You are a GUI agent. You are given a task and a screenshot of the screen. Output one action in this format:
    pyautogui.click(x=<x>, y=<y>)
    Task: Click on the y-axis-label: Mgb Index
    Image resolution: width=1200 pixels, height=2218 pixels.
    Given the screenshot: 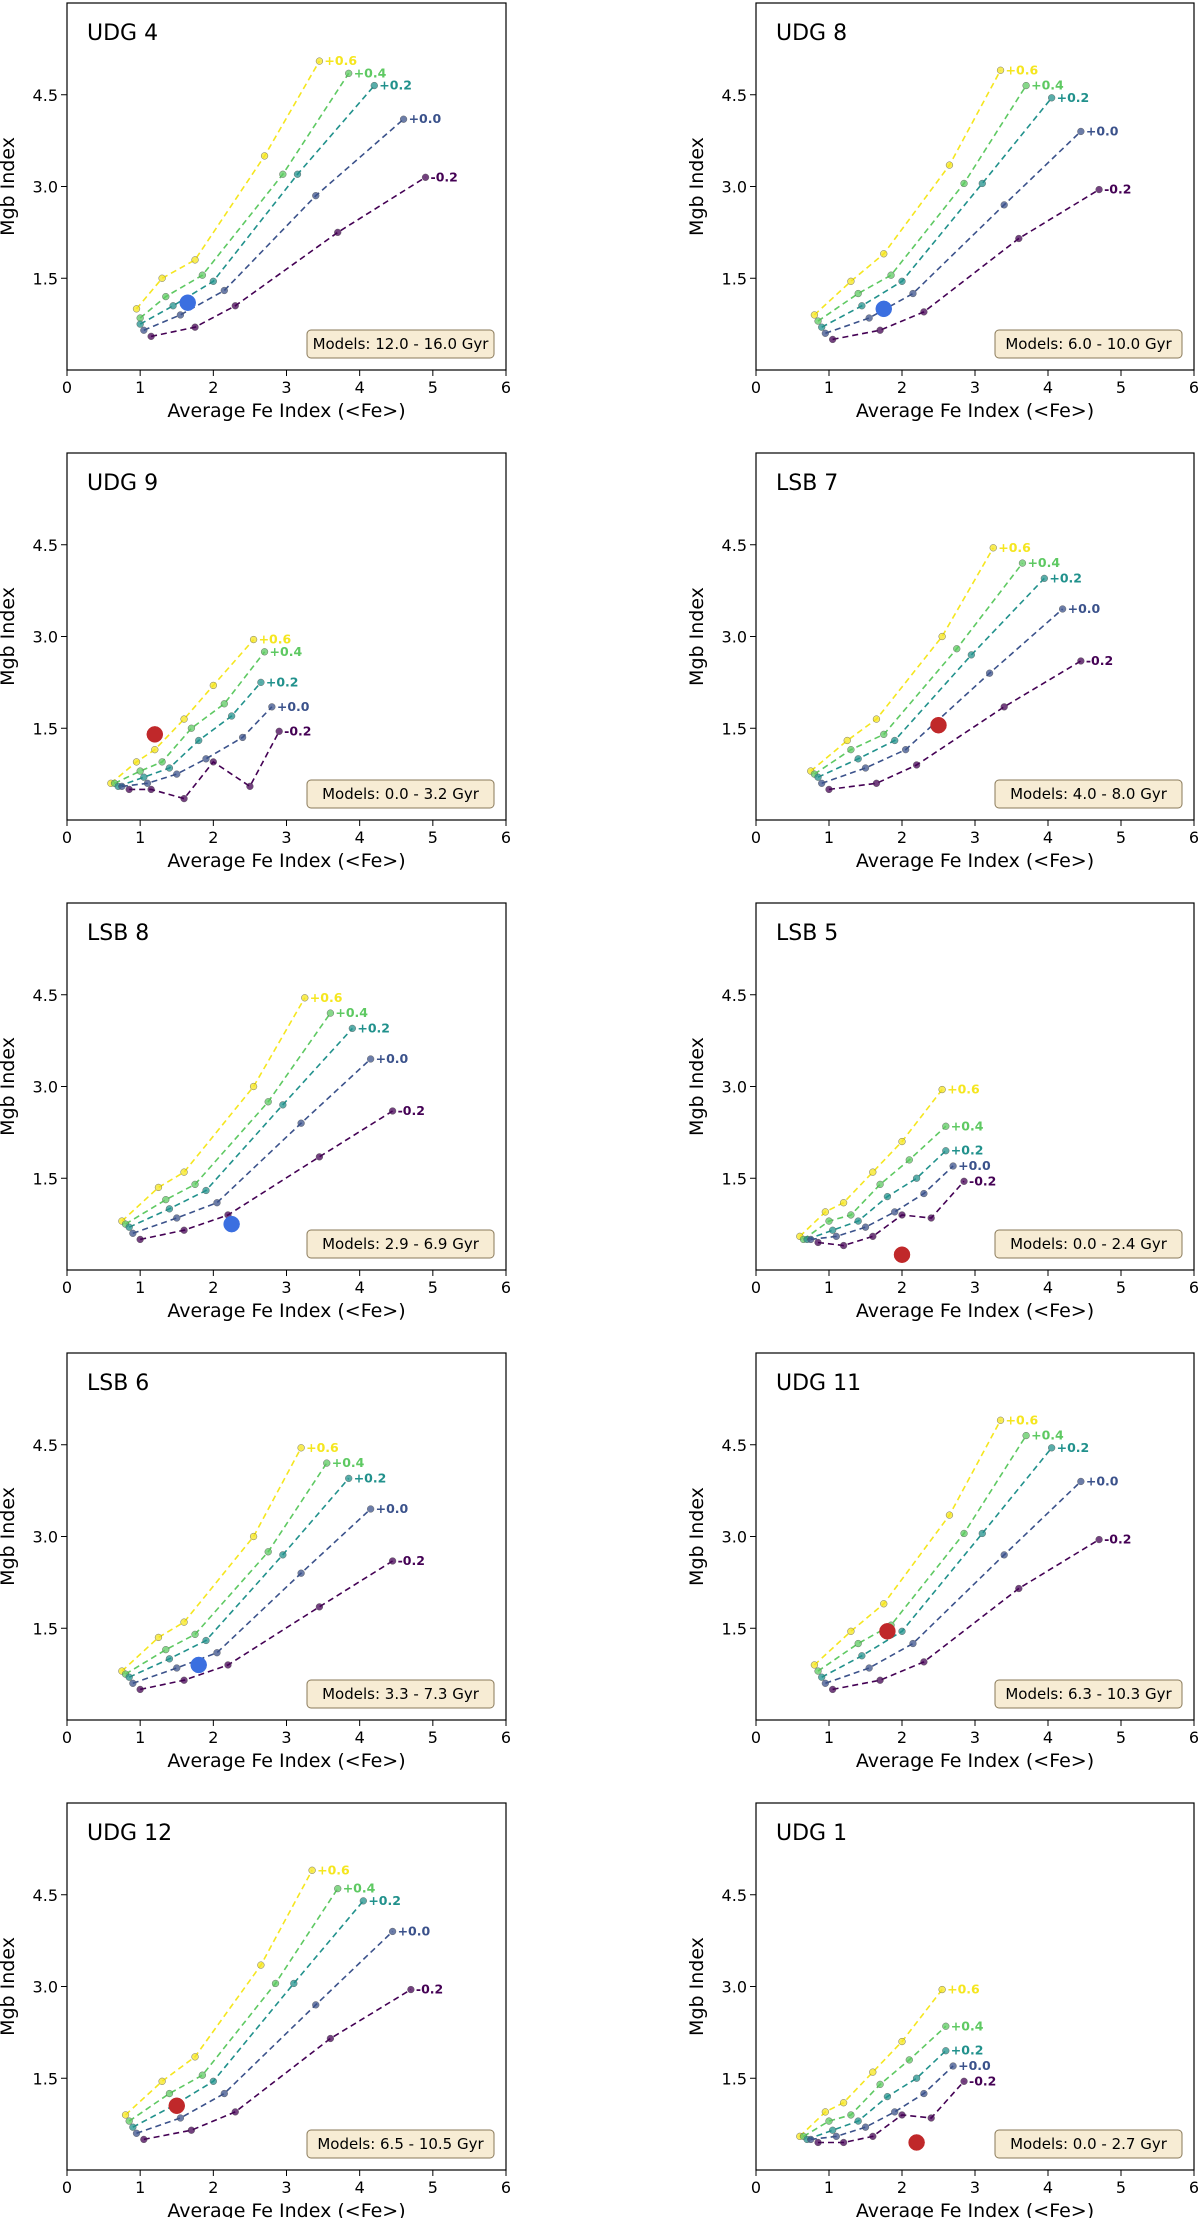 What is the action you would take?
    pyautogui.click(x=697, y=1086)
    